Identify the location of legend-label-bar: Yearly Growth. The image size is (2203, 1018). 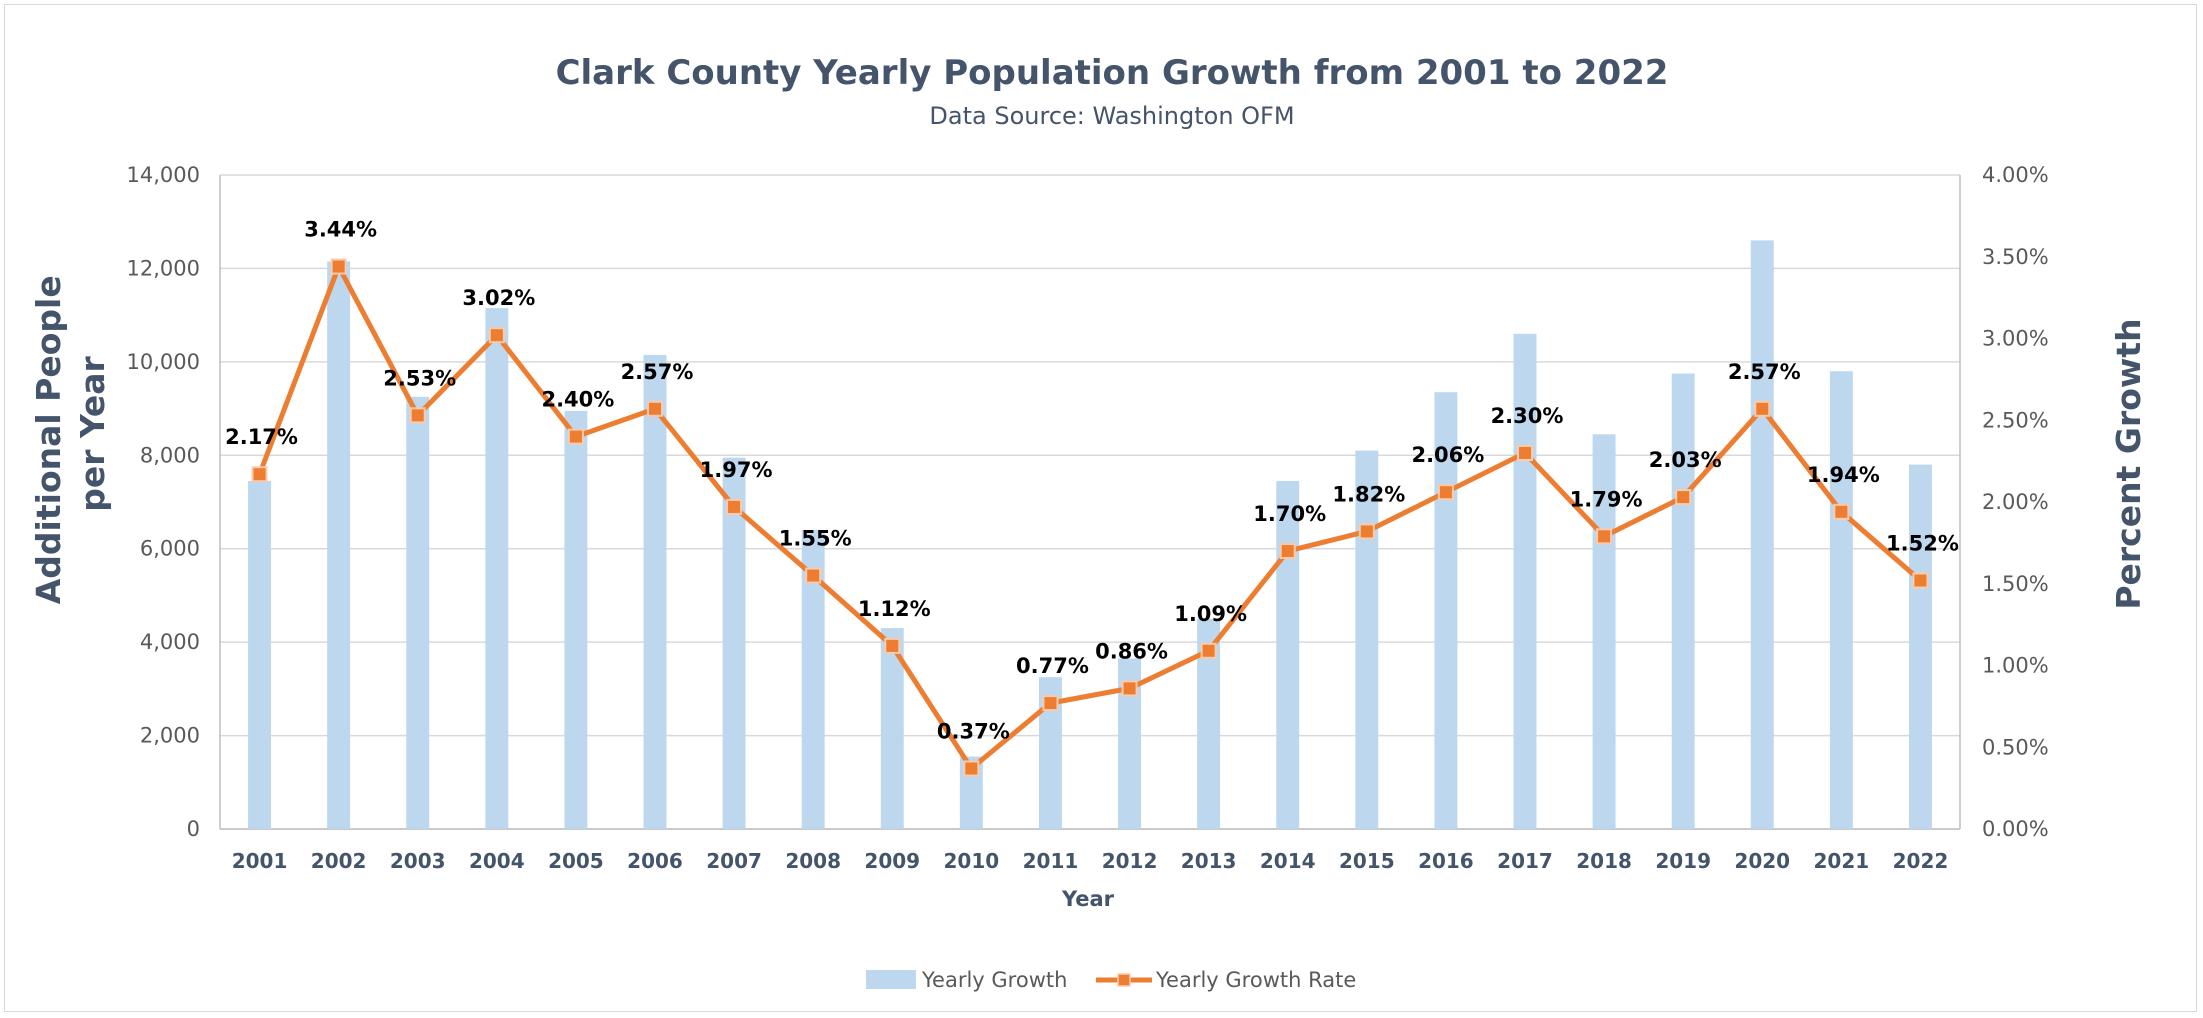
(994, 980).